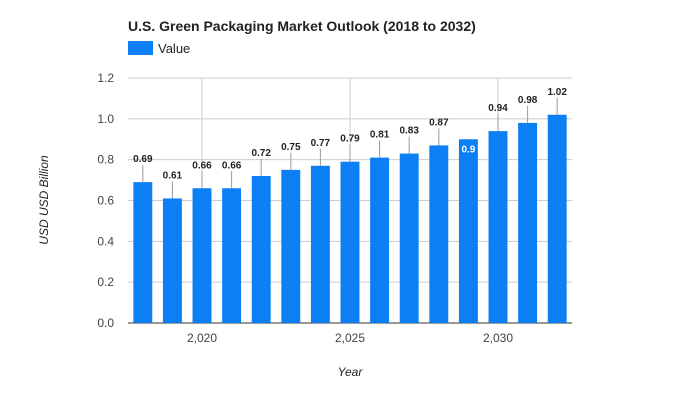 This screenshot has width=700, height=405. I want to click on data-label: 0.77, so click(321, 143).